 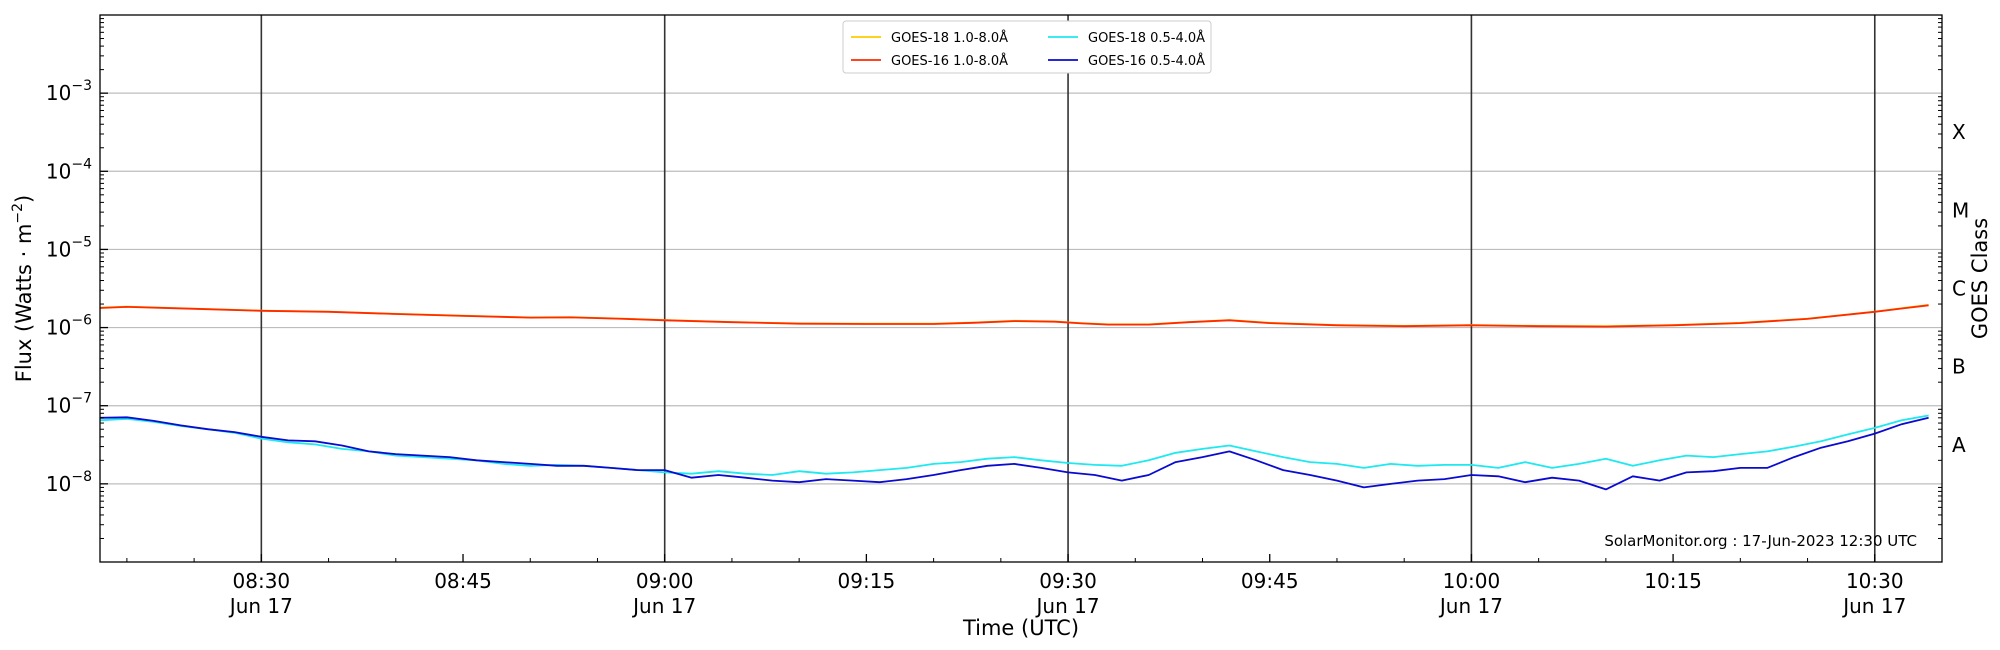 I want to click on goes-class-label: A, so click(x=1959, y=445).